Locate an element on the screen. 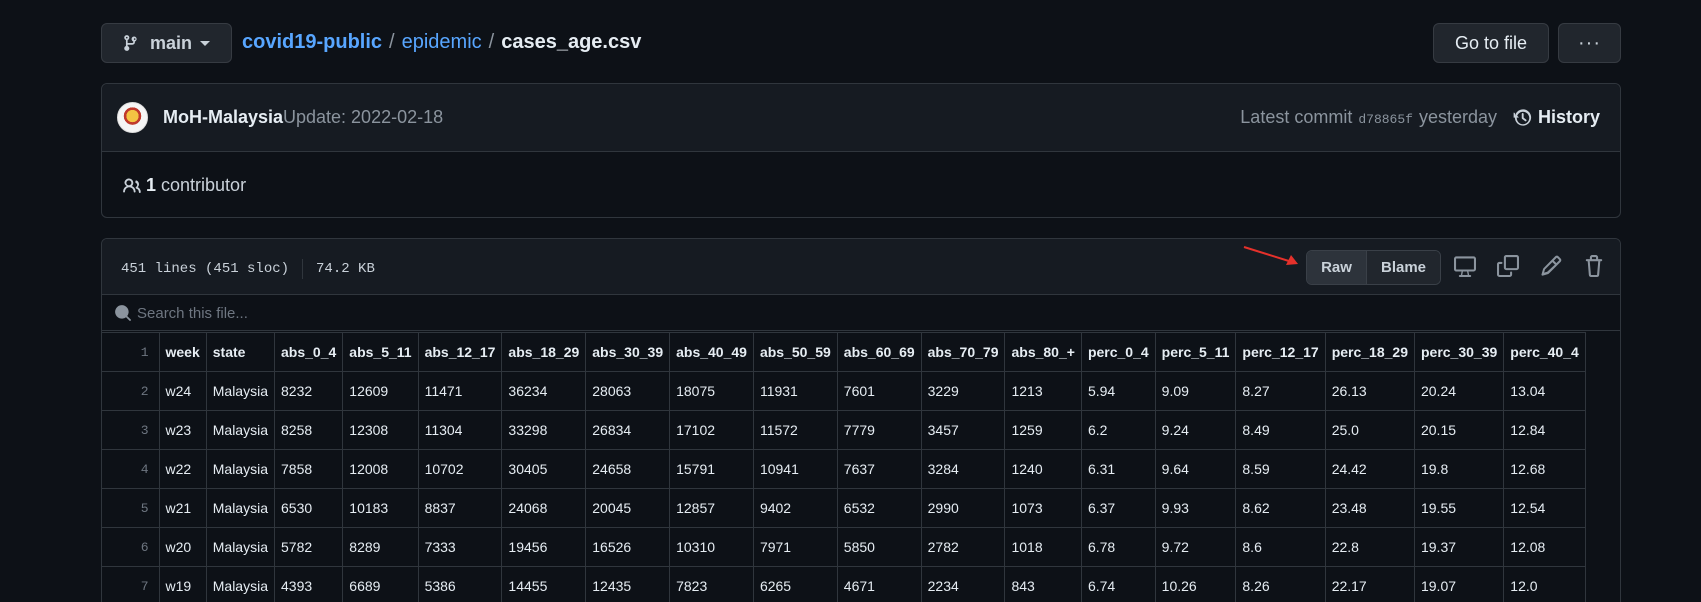 Image resolution: width=1701 pixels, height=602 pixels. table-cell: 2782 is located at coordinates (963, 547).